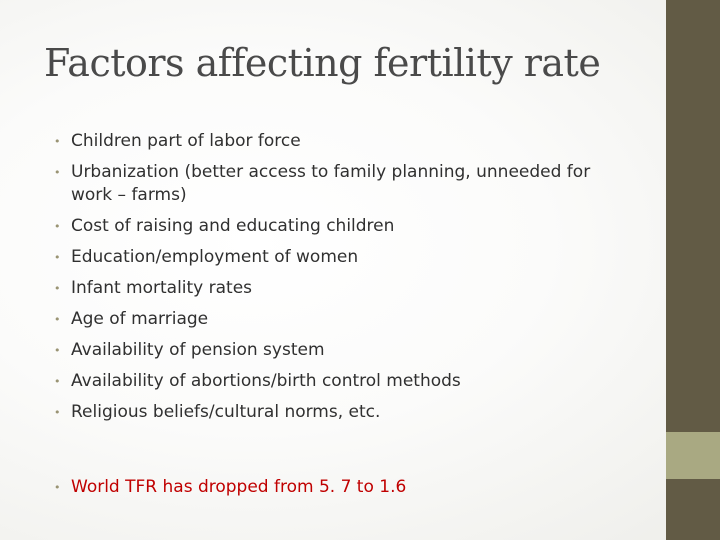 The image size is (720, 540). I want to click on bullet-item: • Cost of raising and educating children, so click(344, 226).